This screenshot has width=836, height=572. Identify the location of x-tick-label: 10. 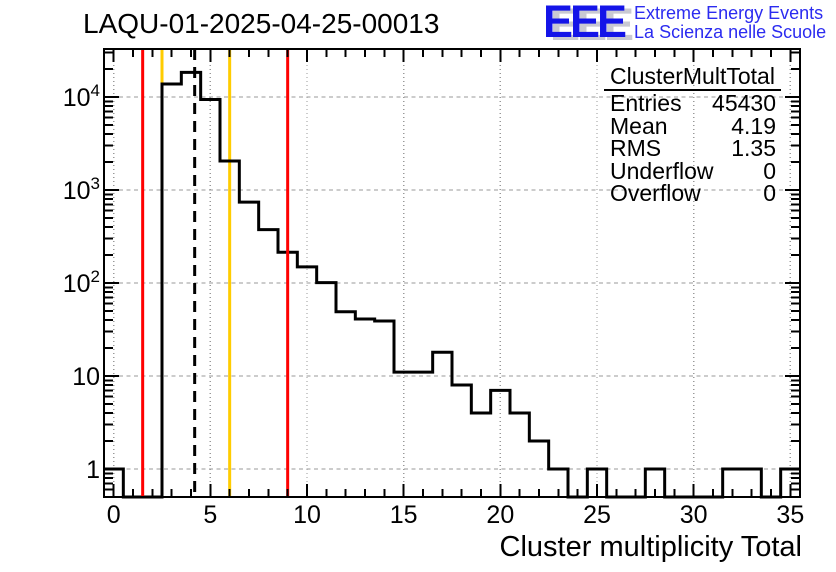
(307, 515).